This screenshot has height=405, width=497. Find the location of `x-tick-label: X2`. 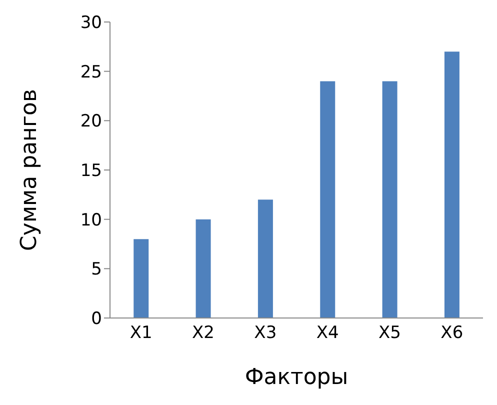

x-tick-label: X2 is located at coordinates (203, 333).